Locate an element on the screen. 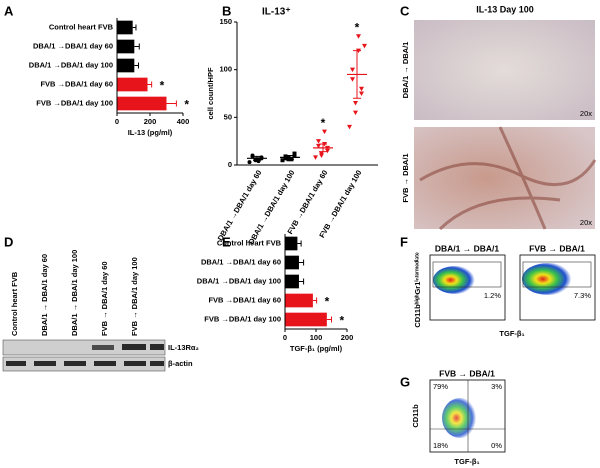  lane-label: DBA/1 → DBA/1 day 100 is located at coordinates (74, 293).